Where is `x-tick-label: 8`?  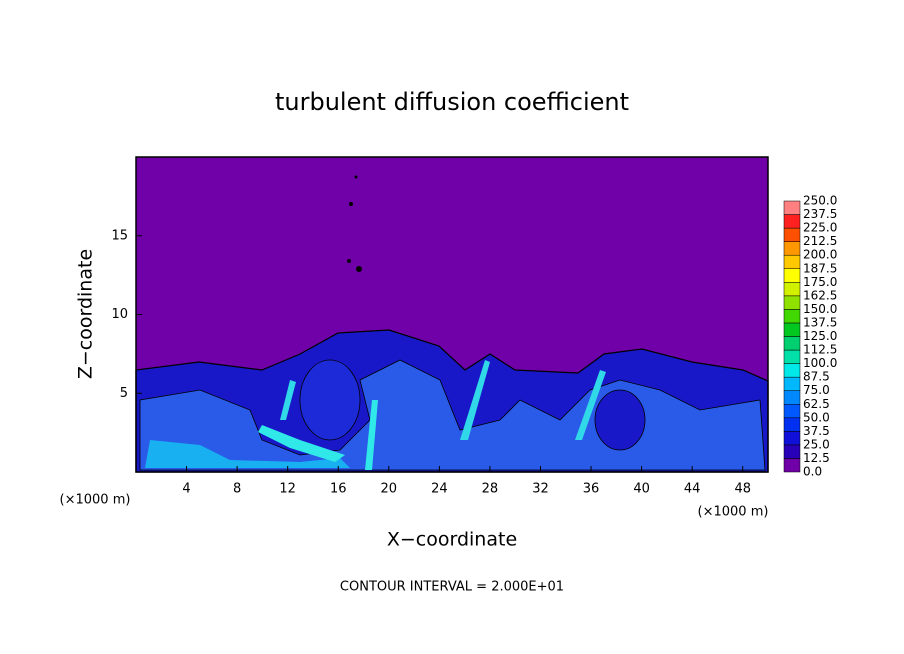
x-tick-label: 8 is located at coordinates (237, 489).